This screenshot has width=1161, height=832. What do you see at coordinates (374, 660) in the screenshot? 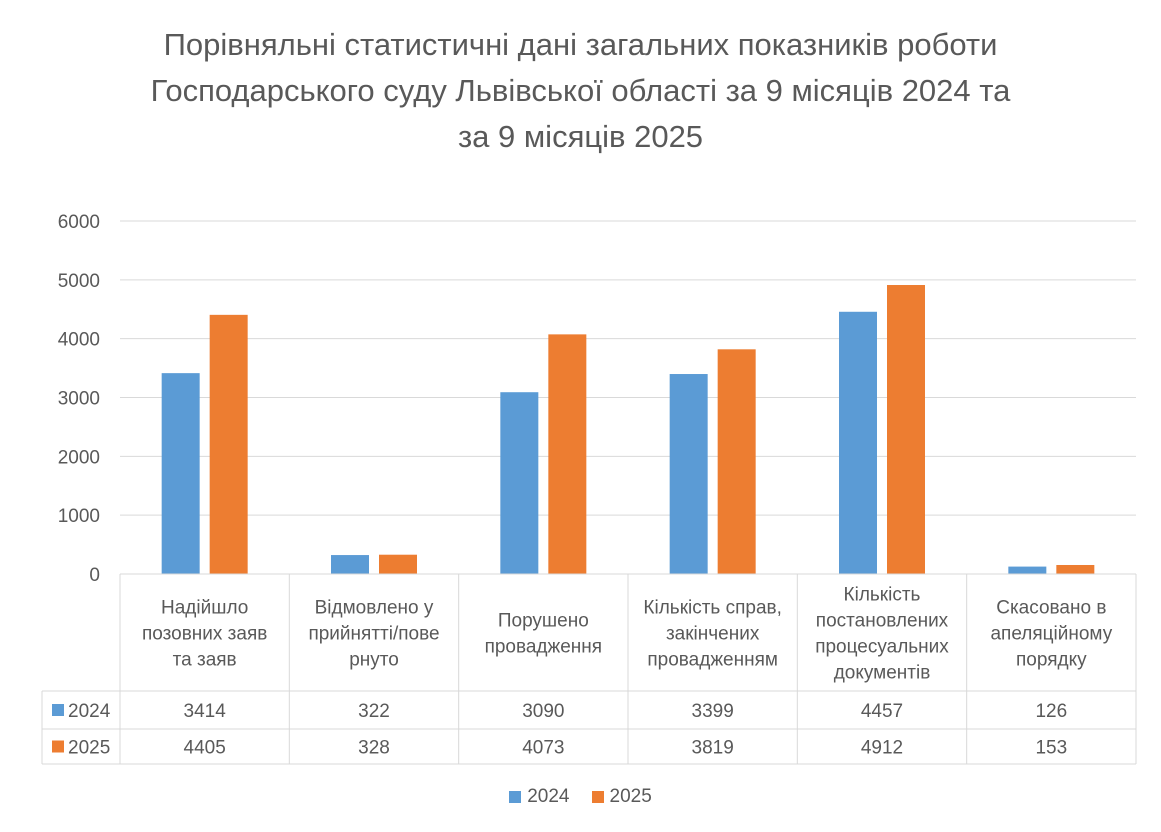
I see `category-label-2: рнуто` at bounding box center [374, 660].